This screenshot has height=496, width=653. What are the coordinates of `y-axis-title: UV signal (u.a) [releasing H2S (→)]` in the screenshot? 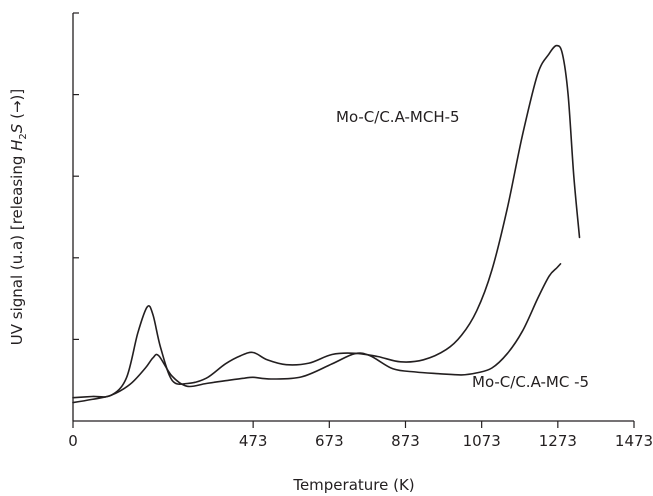 It's located at (18, 217).